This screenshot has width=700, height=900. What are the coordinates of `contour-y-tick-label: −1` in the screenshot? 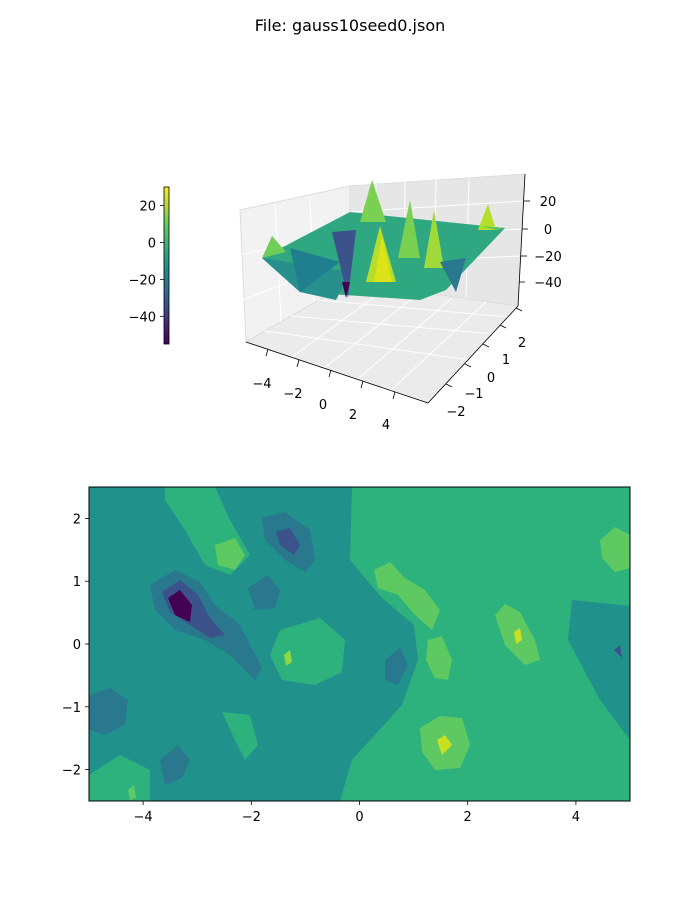 It's located at (71, 708).